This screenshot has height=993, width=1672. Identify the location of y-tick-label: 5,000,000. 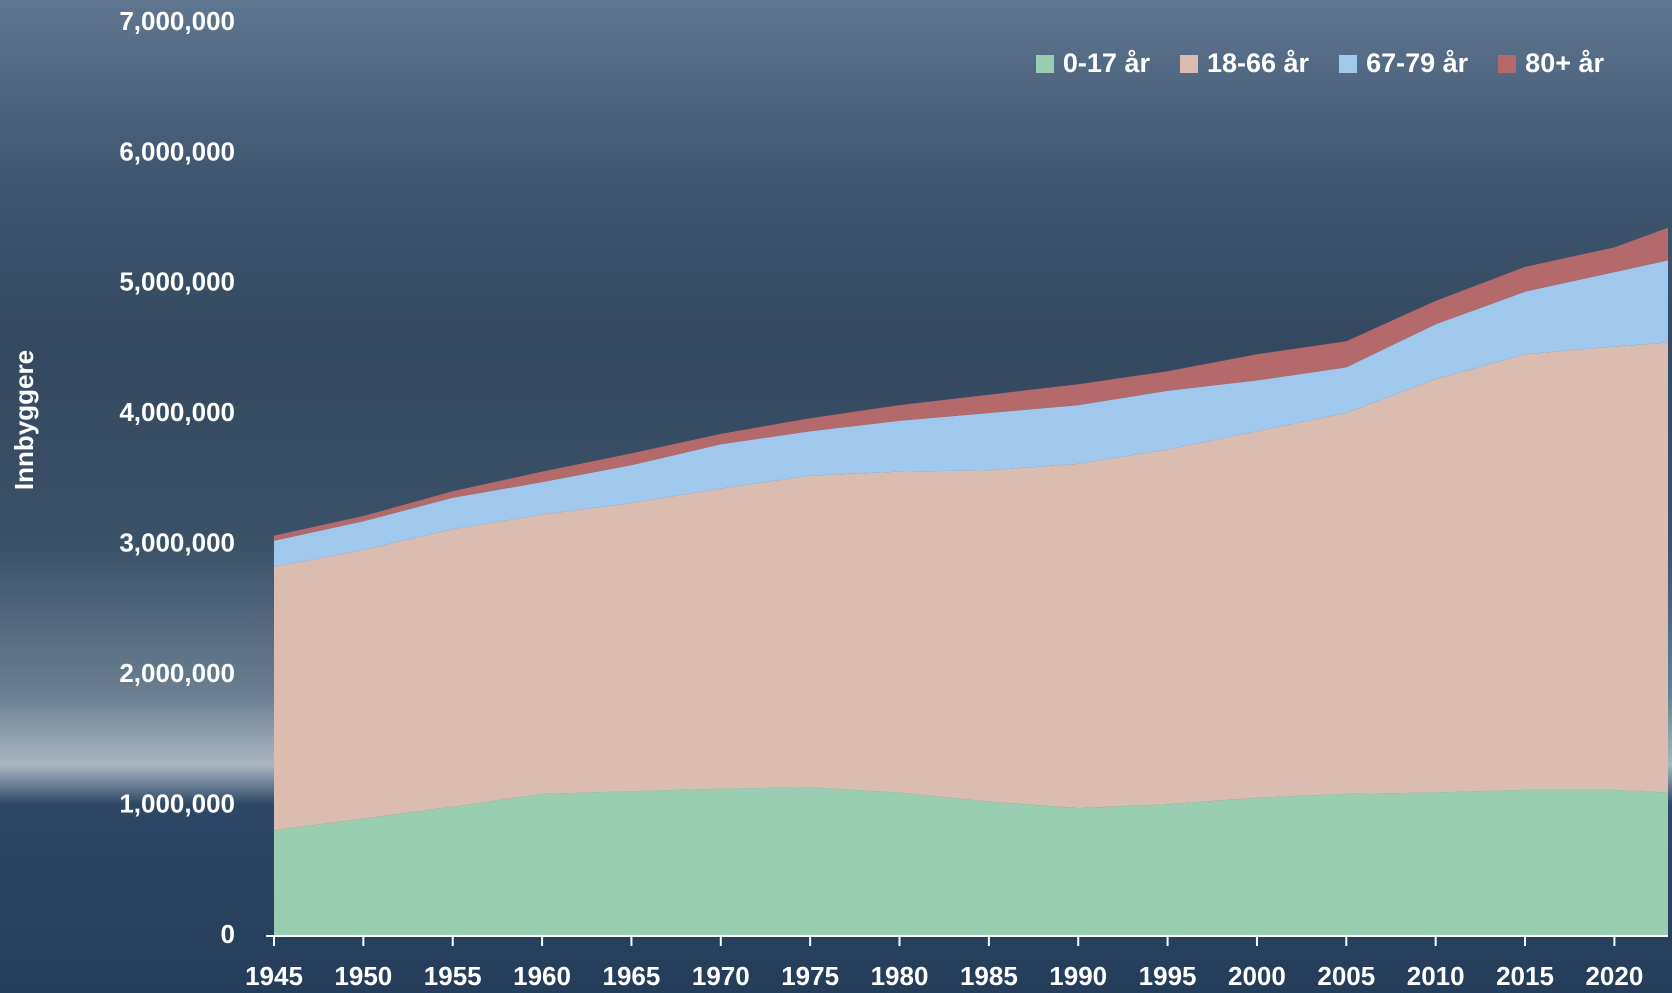
(177, 282).